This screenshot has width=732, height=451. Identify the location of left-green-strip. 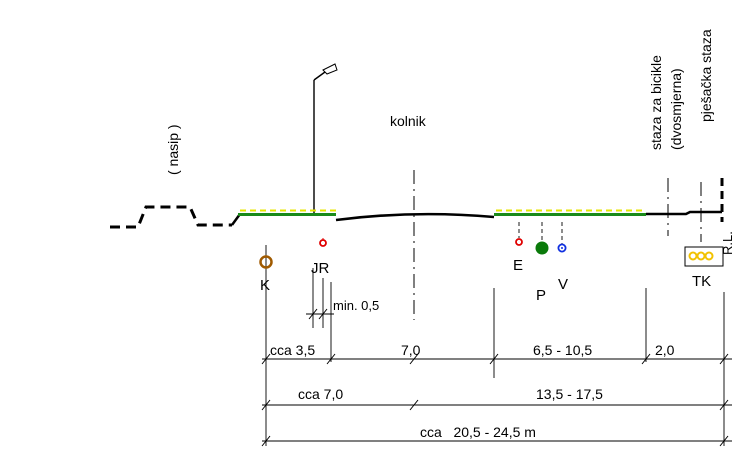
(287, 212).